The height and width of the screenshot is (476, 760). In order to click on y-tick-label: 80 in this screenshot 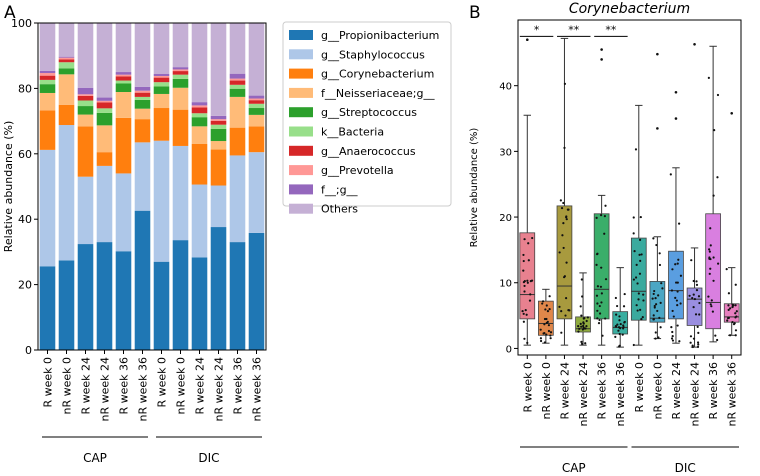, I will do `click(25, 88)`.